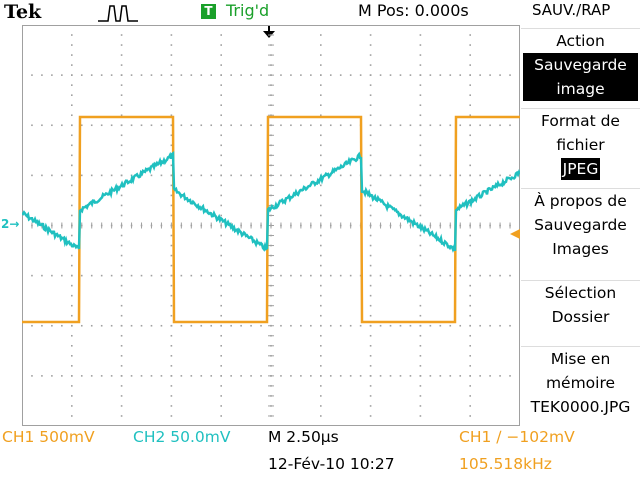  What do you see at coordinates (580, 293) in the screenshot?
I see `menu-label: Sélection` at bounding box center [580, 293].